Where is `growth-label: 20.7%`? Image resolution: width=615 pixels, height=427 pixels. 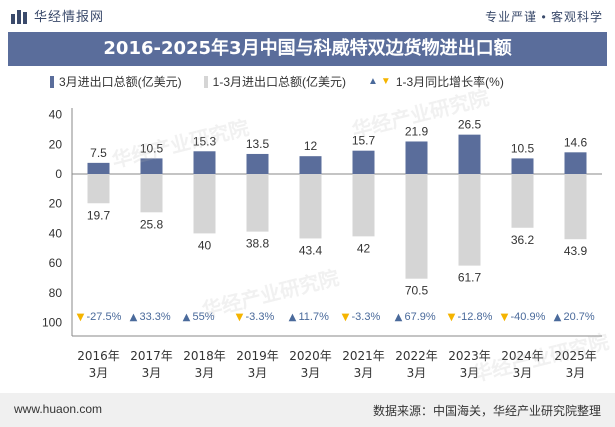
growth-label: 20.7% is located at coordinates (579, 317).